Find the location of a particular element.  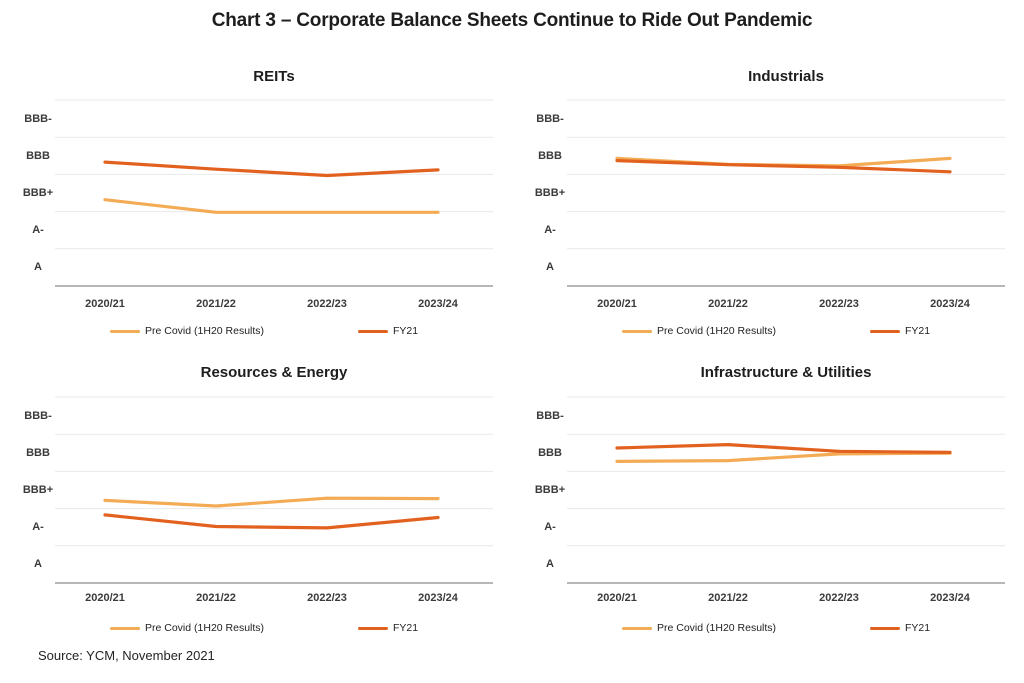

chart-title: Infrastructure & Utilities is located at coordinates (786, 372).